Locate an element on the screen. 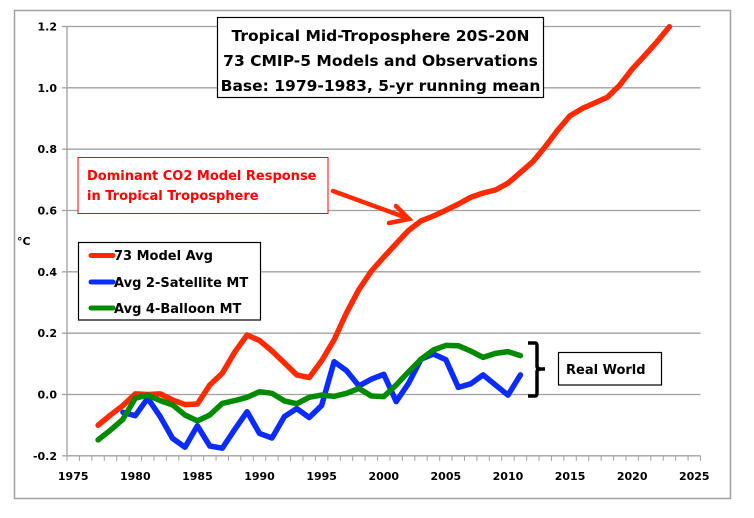 The image size is (754, 518). curly-bracket is located at coordinates (536, 369).